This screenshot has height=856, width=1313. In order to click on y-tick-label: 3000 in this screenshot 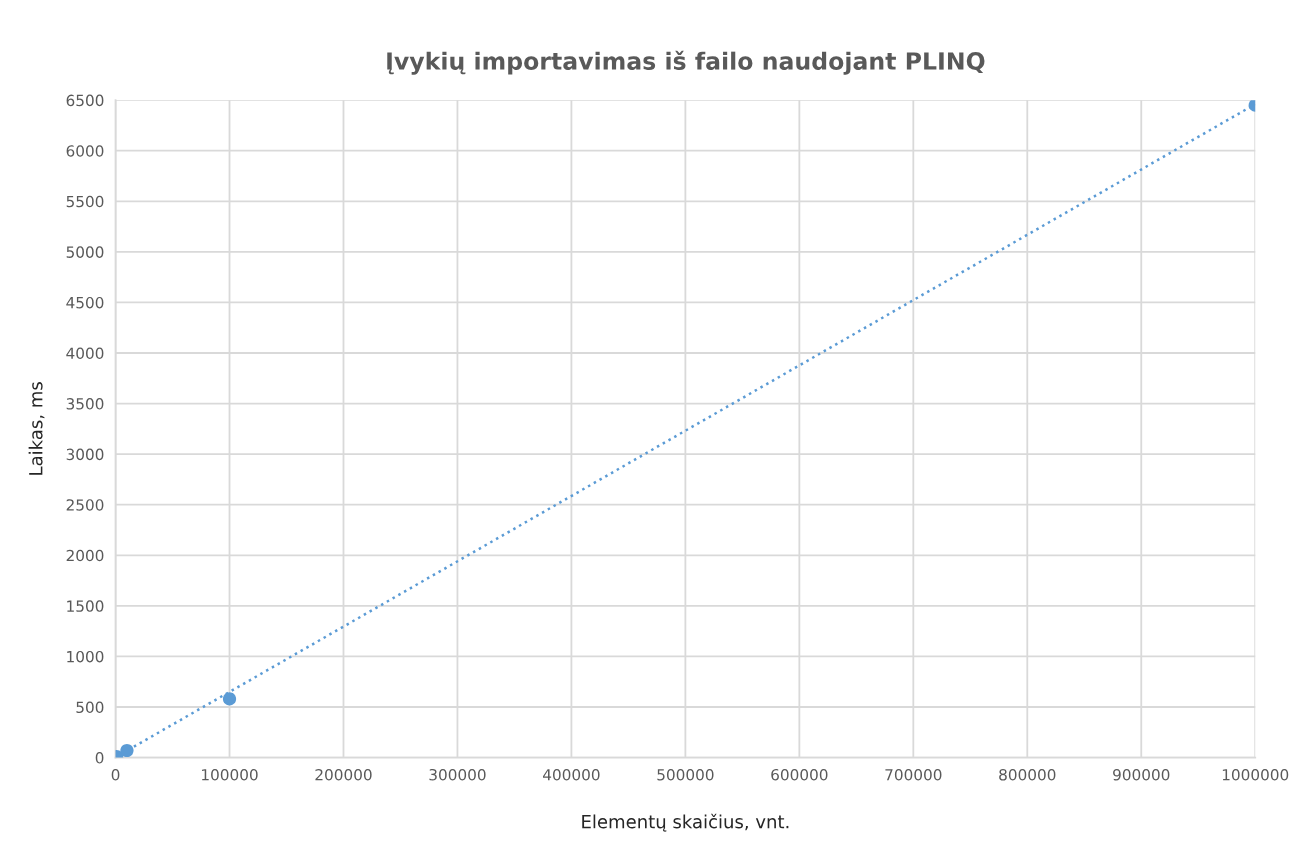, I will do `click(85, 454)`.